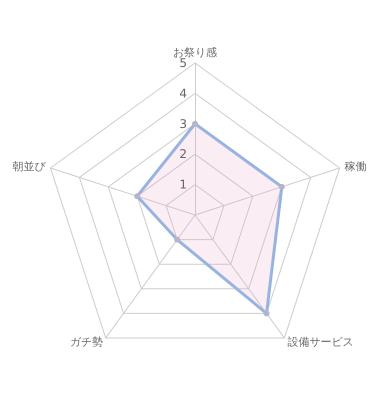 The width and height of the screenshot is (378, 400). Describe the element at coordinates (183, 185) in the screenshot. I see `y-tick-label: 1` at that location.